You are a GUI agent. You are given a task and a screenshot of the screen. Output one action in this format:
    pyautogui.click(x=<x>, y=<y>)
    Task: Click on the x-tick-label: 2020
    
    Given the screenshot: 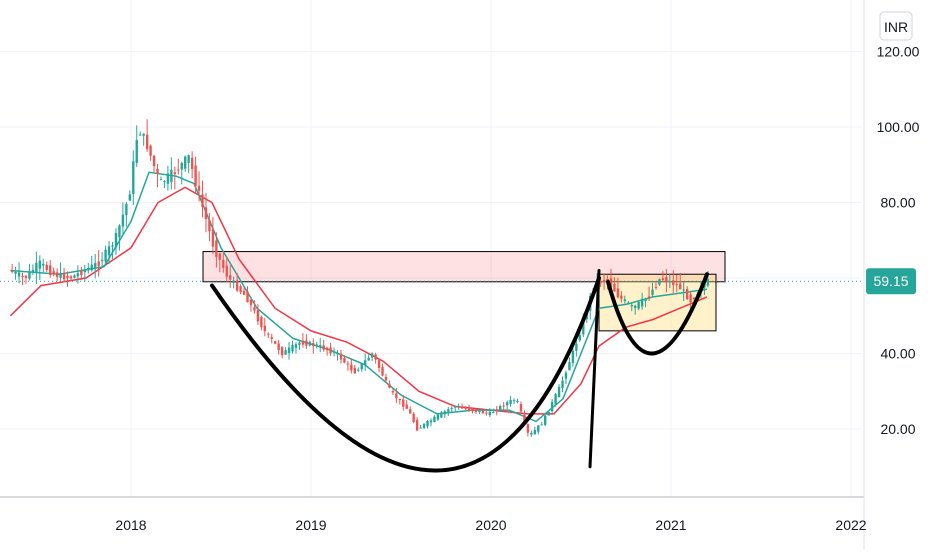 What is the action you would take?
    pyautogui.click(x=490, y=525)
    